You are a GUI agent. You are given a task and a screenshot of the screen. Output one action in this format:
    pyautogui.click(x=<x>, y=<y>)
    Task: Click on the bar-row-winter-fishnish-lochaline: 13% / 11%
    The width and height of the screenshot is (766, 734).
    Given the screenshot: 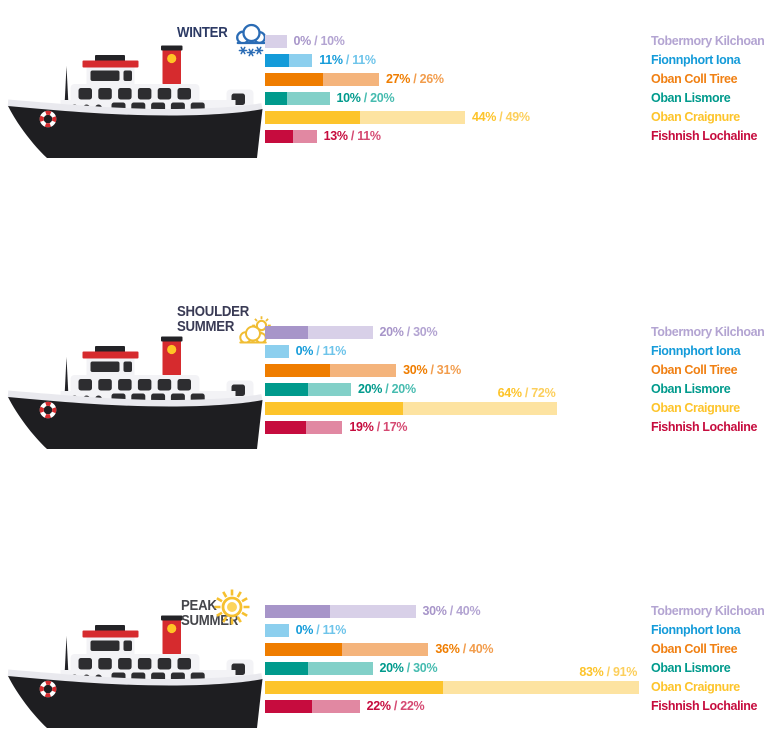 What is the action you would take?
    pyautogui.click(x=323, y=136)
    